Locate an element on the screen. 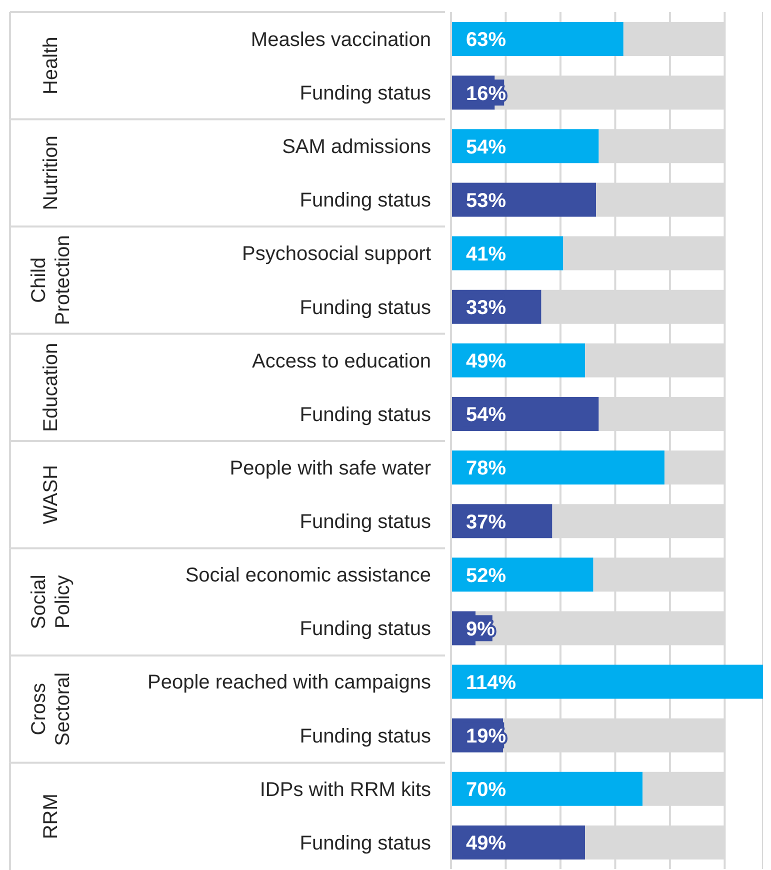  data-label: 63% is located at coordinates (486, 40).